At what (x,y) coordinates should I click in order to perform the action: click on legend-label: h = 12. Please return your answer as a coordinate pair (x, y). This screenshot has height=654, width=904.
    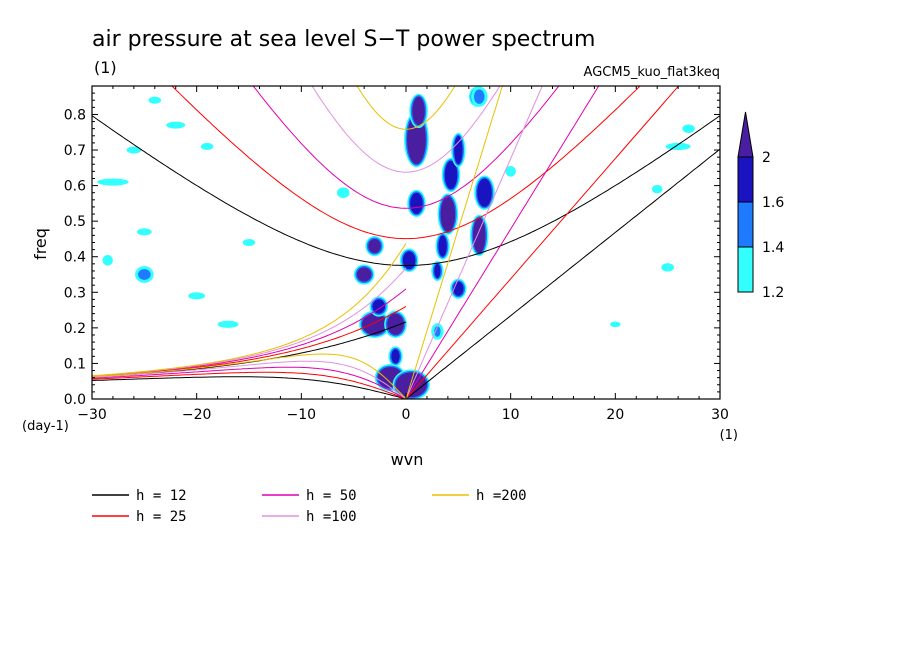
    Looking at the image, I should click on (161, 496).